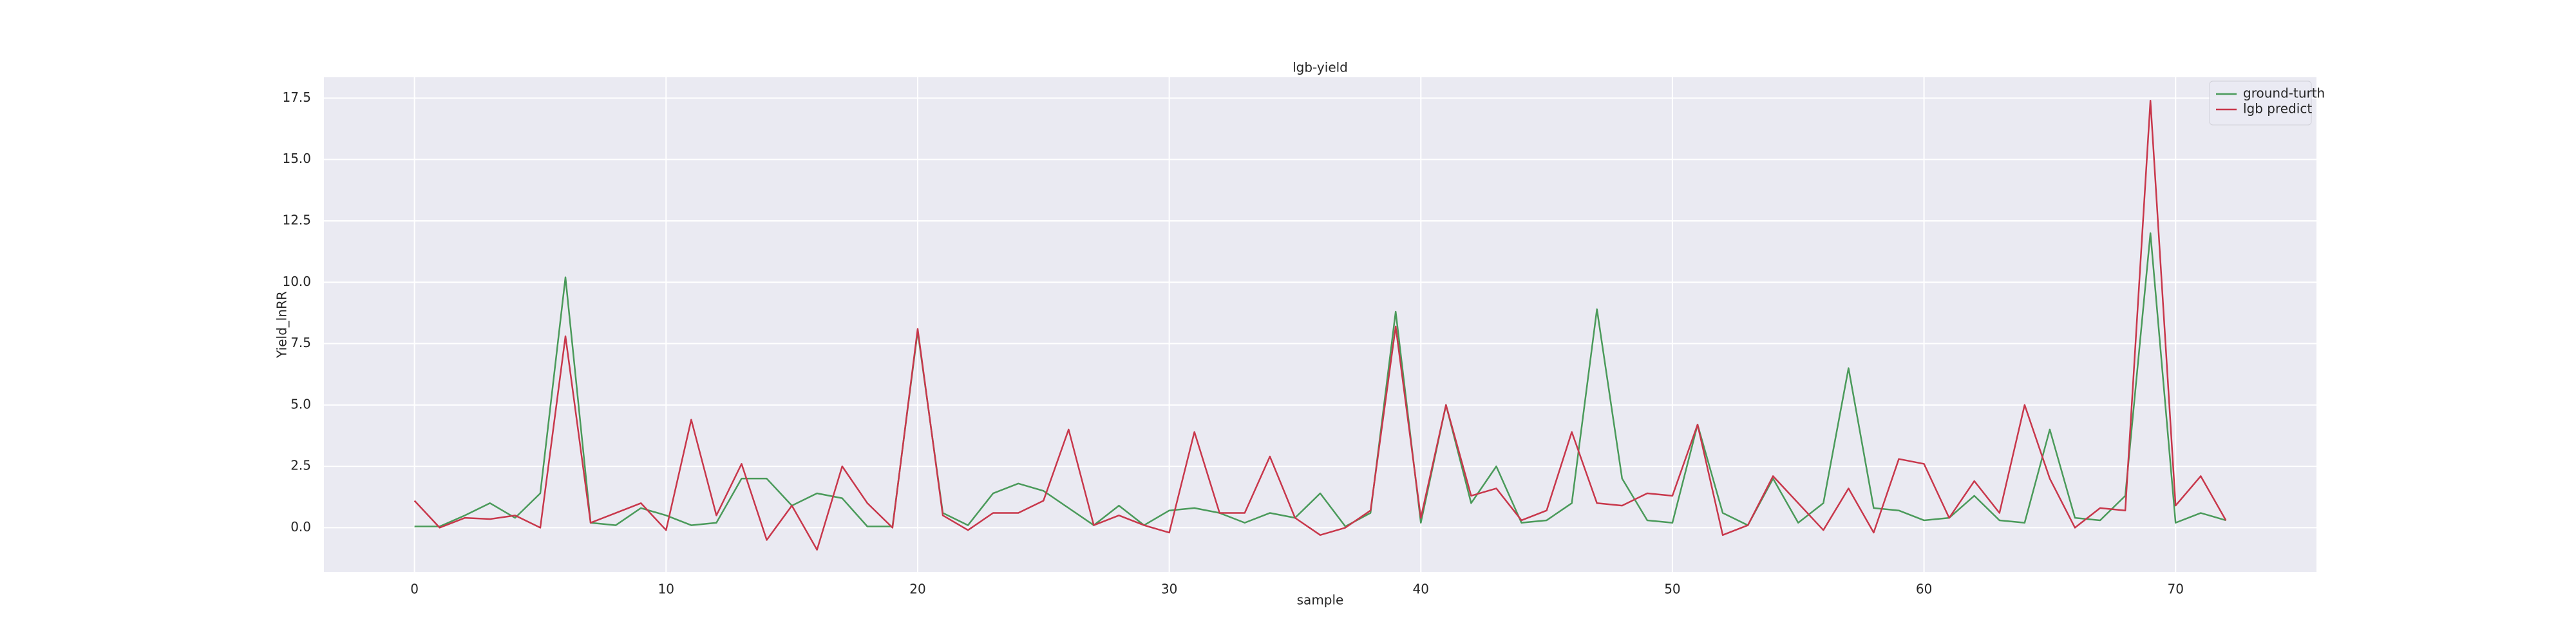 The height and width of the screenshot is (644, 2576). Describe the element at coordinates (282, 325) in the screenshot. I see `y-axis-label: Yield_lnRR` at that location.